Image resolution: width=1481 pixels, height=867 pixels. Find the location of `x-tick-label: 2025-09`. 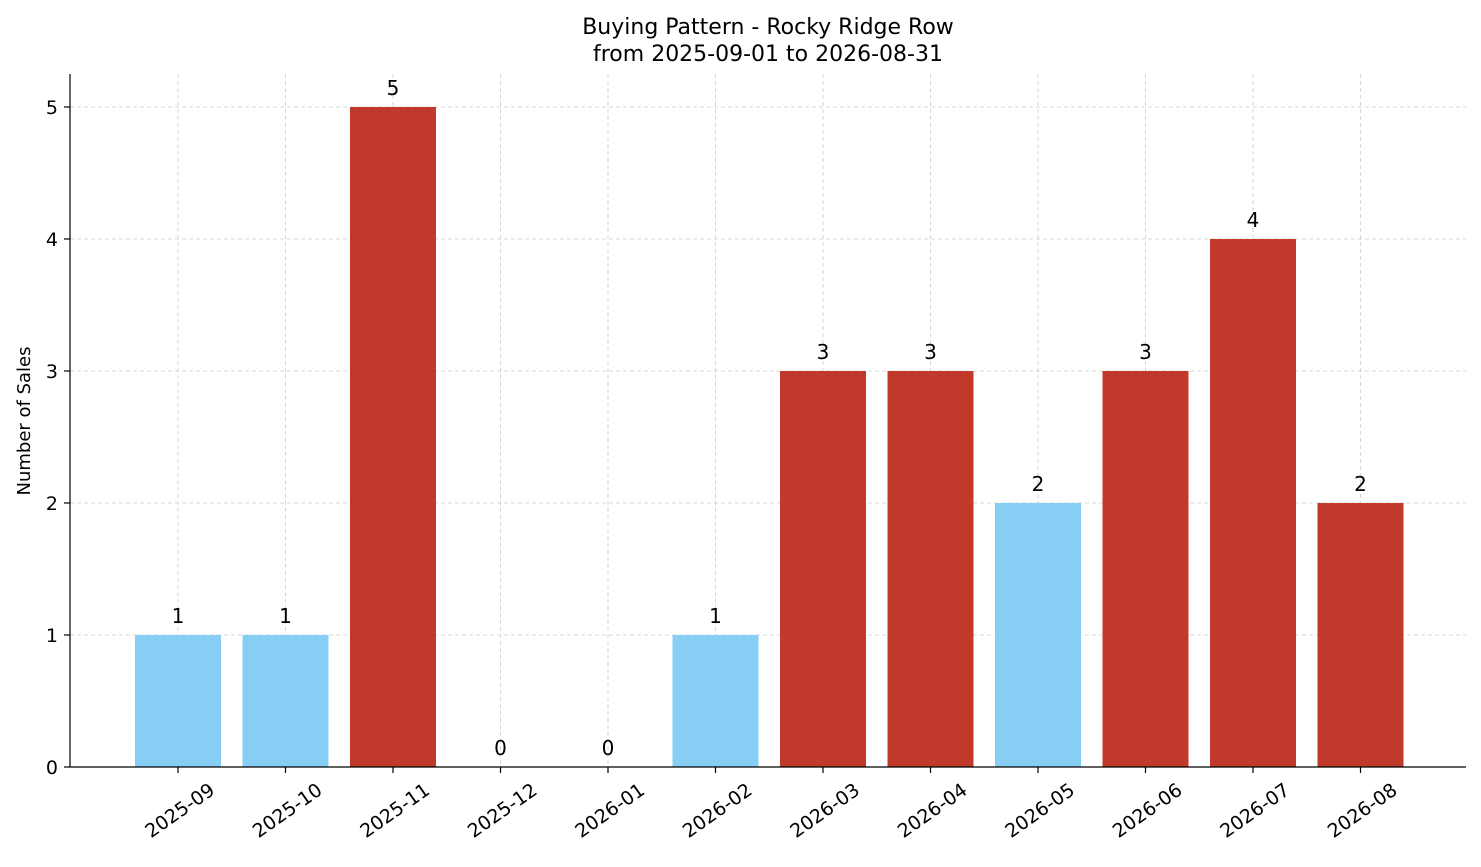

x-tick-label: 2025-09 is located at coordinates (180, 811).